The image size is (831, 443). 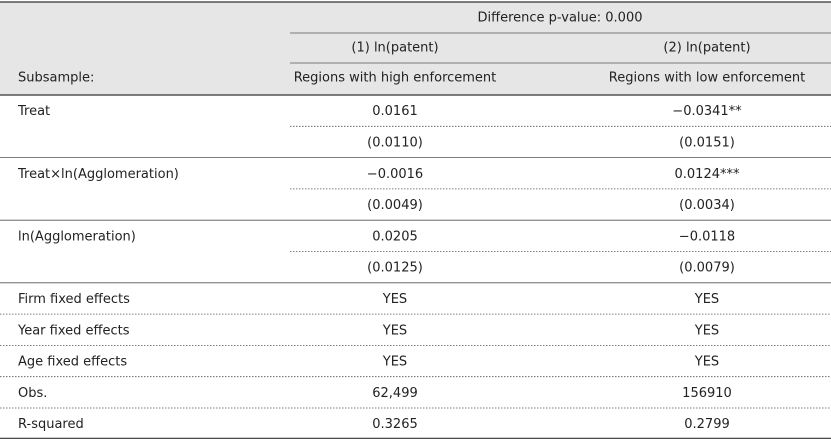 I want to click on row-label: Age fixed effects, so click(x=72, y=362).